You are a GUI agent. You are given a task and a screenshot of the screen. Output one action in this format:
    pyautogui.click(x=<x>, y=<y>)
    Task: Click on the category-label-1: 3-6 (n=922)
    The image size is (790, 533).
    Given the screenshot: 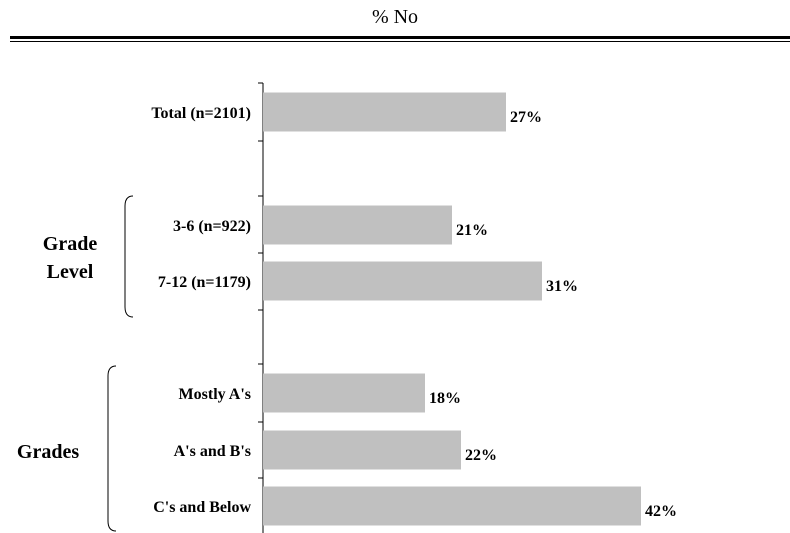 What is the action you would take?
    pyautogui.click(x=212, y=226)
    